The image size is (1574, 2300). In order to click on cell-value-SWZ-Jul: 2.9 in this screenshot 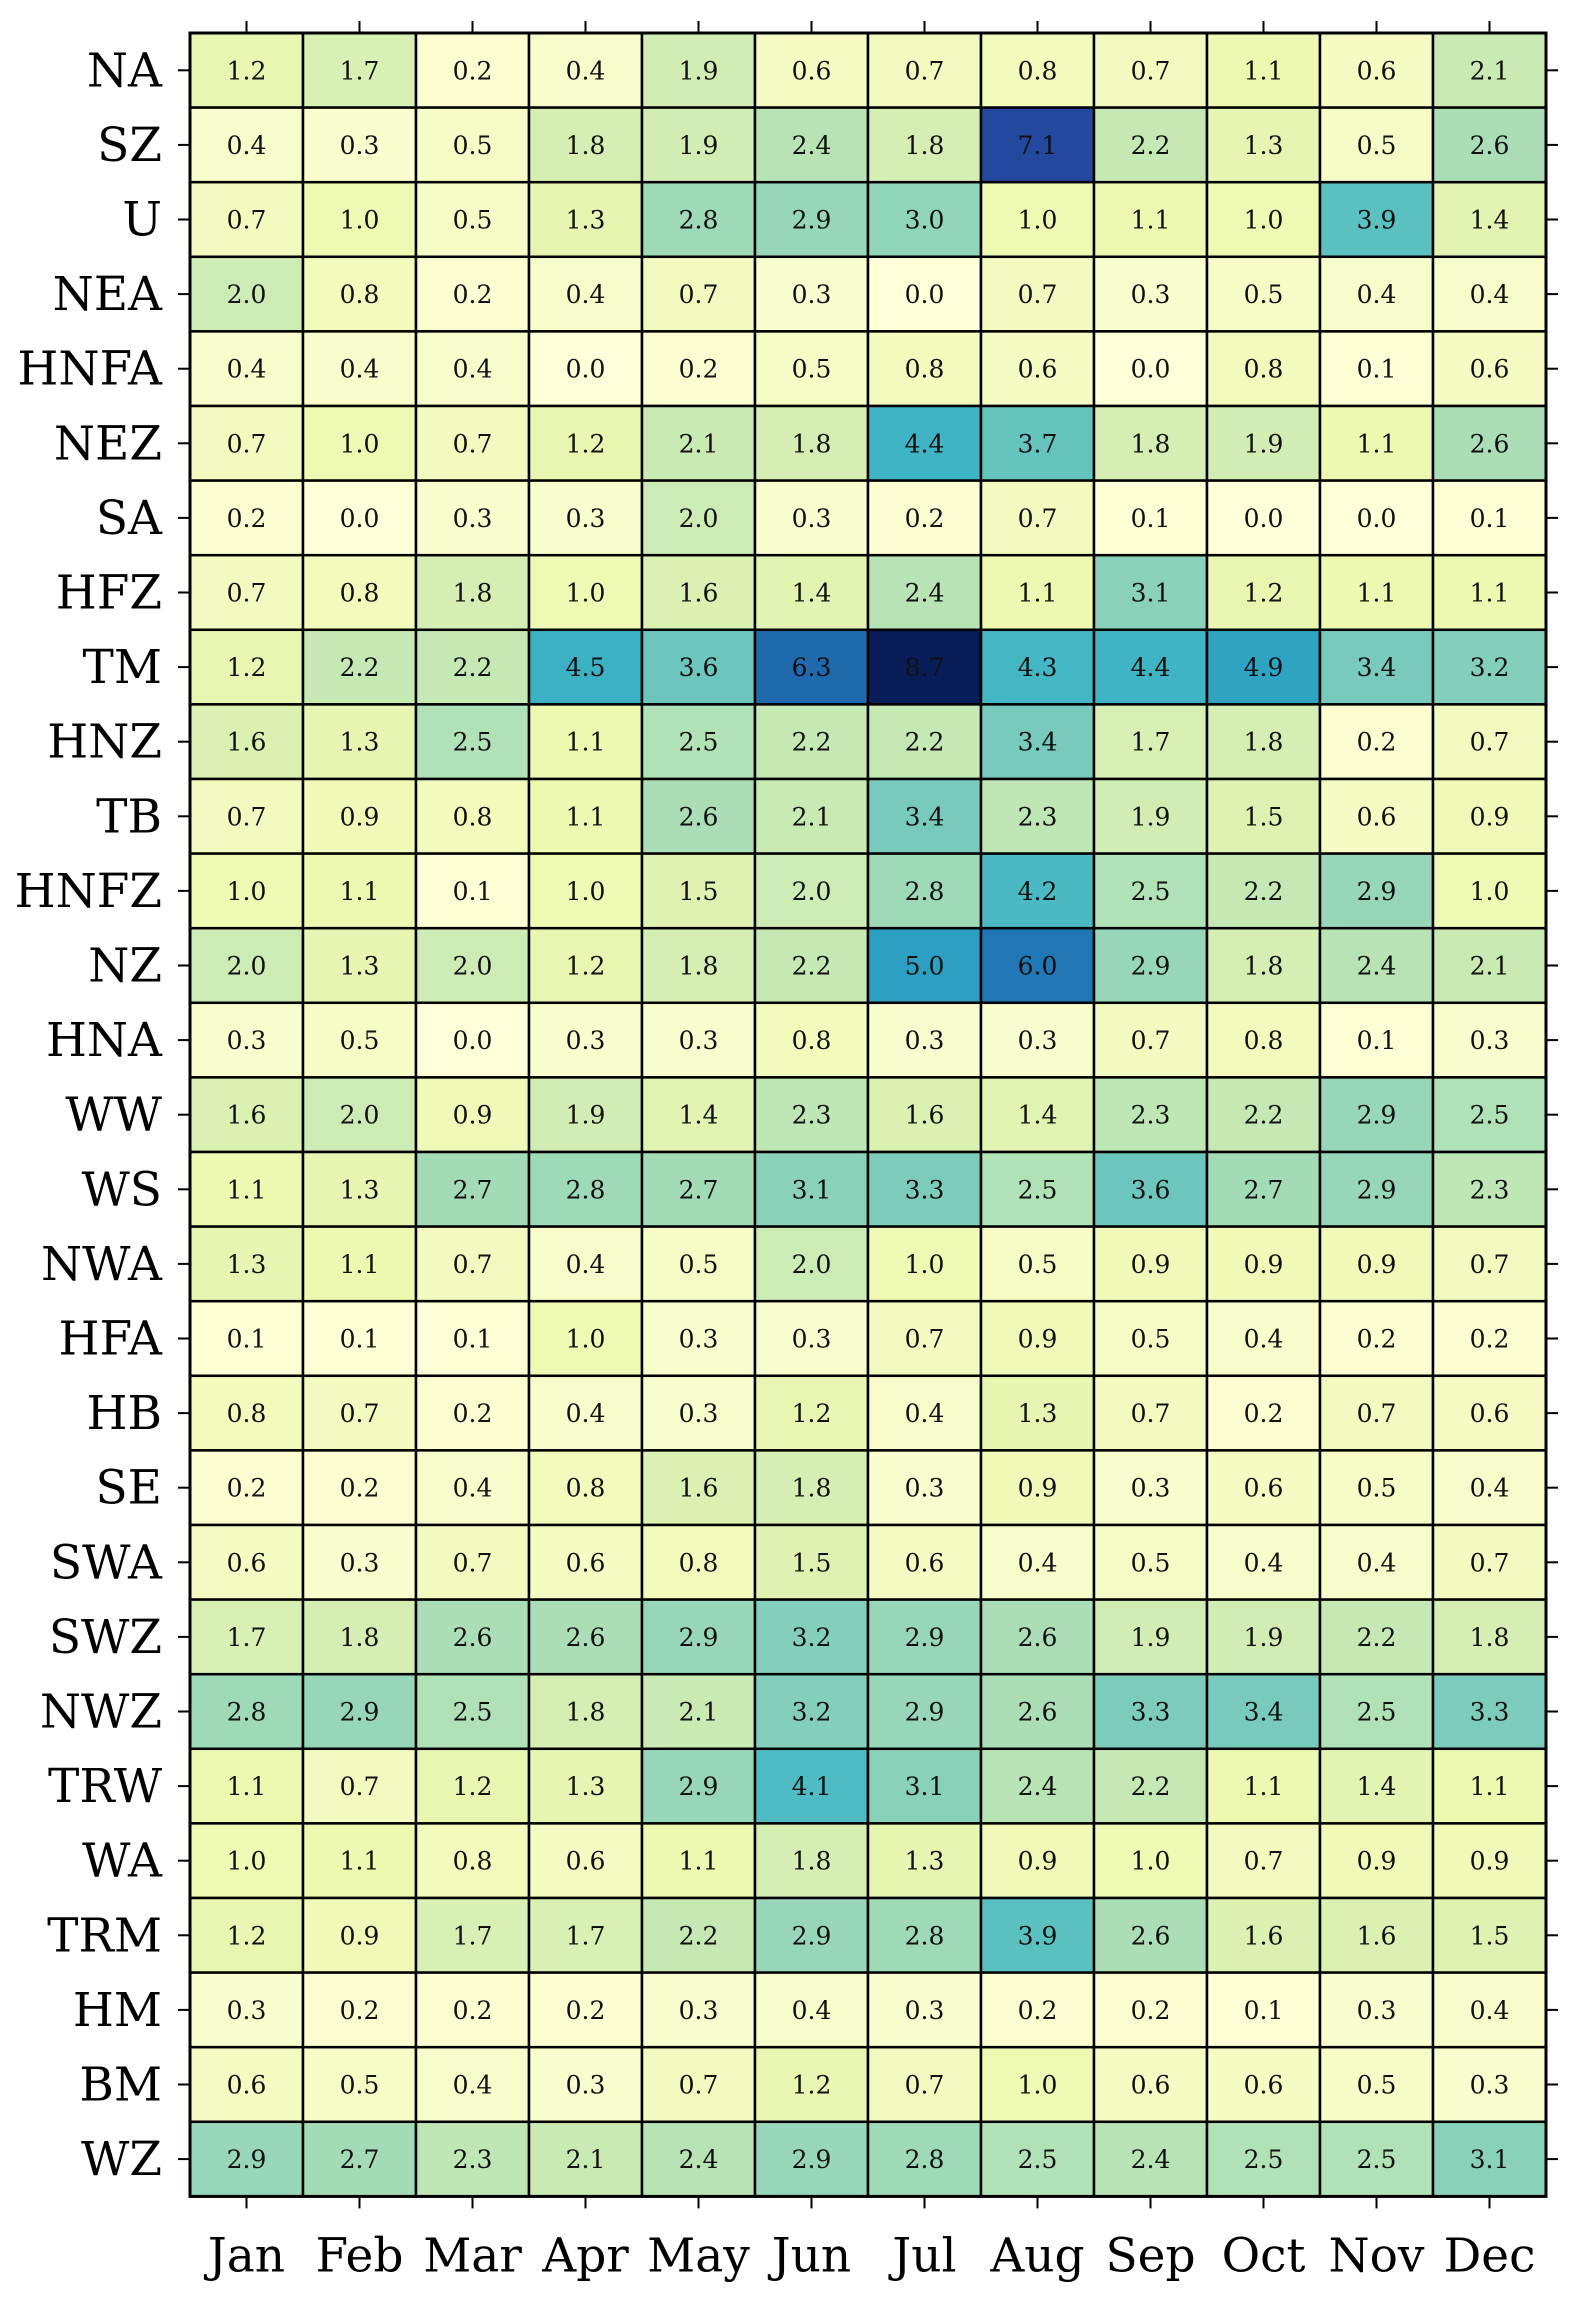, I will do `click(925, 1637)`.